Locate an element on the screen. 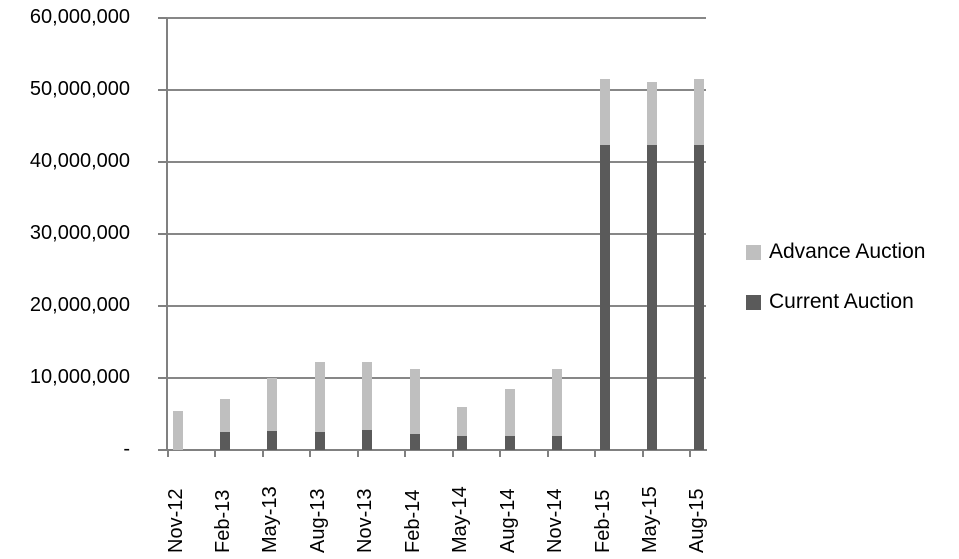  legend: Advance Auction Current Auction is located at coordinates (835, 290).